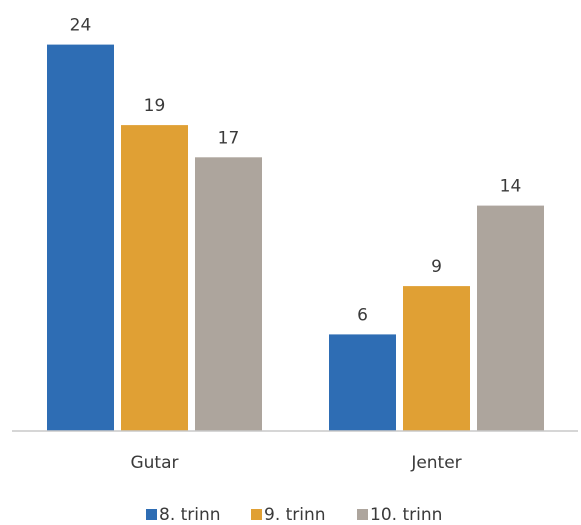 This screenshot has width=581, height=525. I want to click on legend: 8. trinn 9. trinn 10. trinn, so click(294, 515).